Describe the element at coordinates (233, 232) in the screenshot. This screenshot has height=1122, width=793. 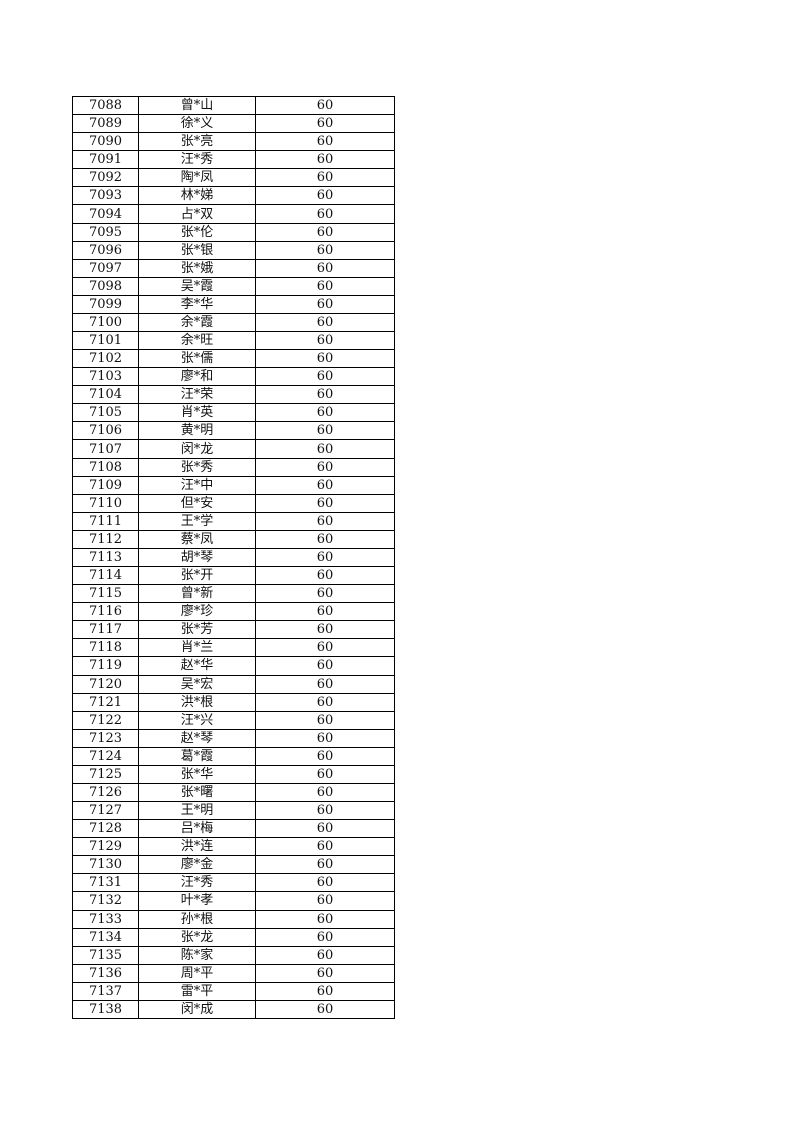
I see `table-row: 7095 张*伦 60` at that location.